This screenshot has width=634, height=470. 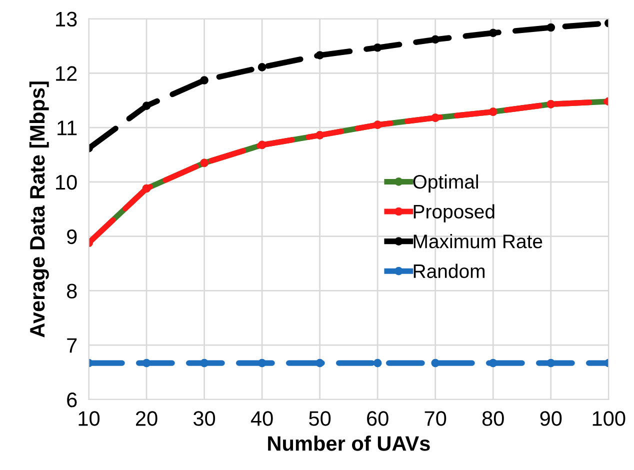 What do you see at coordinates (39, 210) in the screenshot?
I see `y-axis-title: Average Data Rate [Mbps]` at bounding box center [39, 210].